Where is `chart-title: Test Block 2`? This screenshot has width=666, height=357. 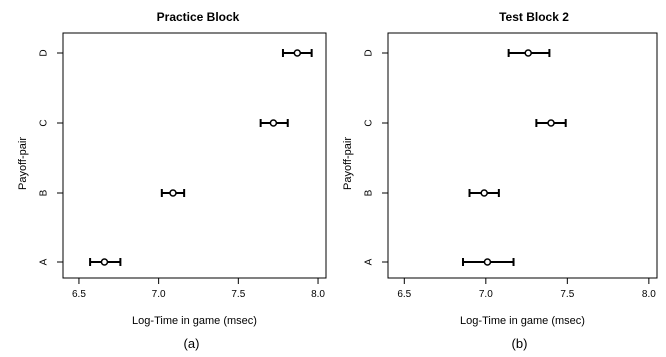 chart-title: Test Block 2 is located at coordinates (534, 17).